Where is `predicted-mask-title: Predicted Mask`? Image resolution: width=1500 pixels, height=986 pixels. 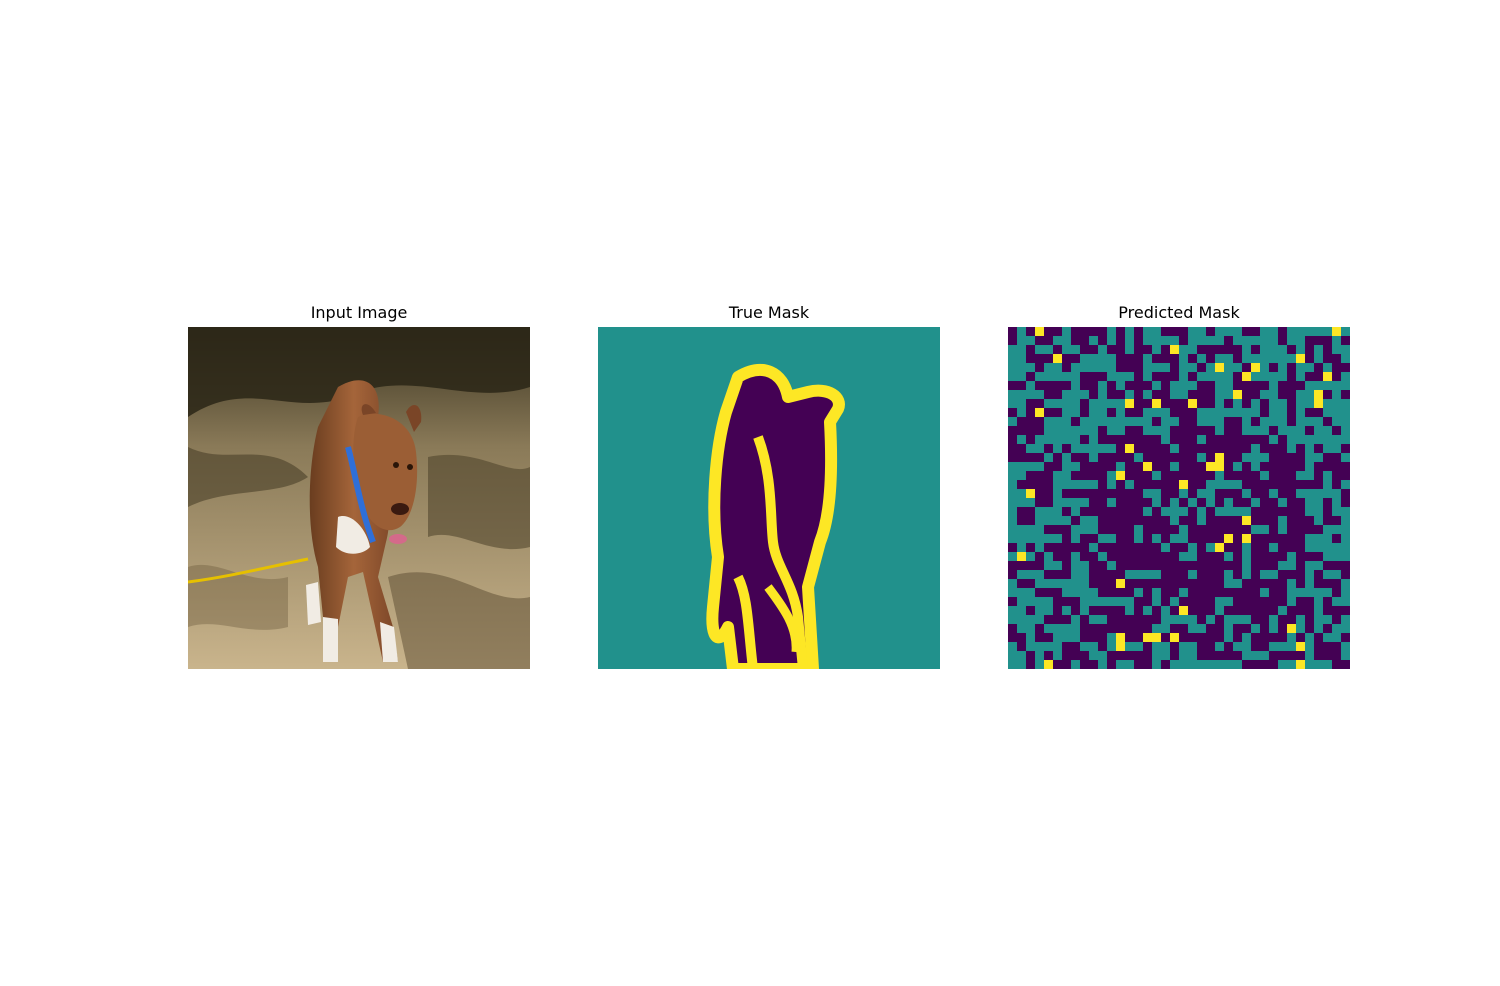
predicted-mask-title: Predicted Mask is located at coordinates (1179, 313).